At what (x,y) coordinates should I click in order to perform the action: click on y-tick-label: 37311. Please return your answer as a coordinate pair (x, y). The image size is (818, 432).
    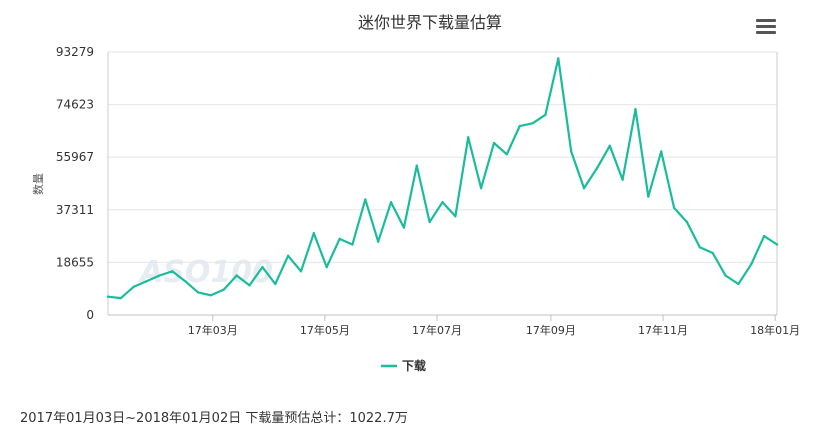
    Looking at the image, I should click on (75, 210).